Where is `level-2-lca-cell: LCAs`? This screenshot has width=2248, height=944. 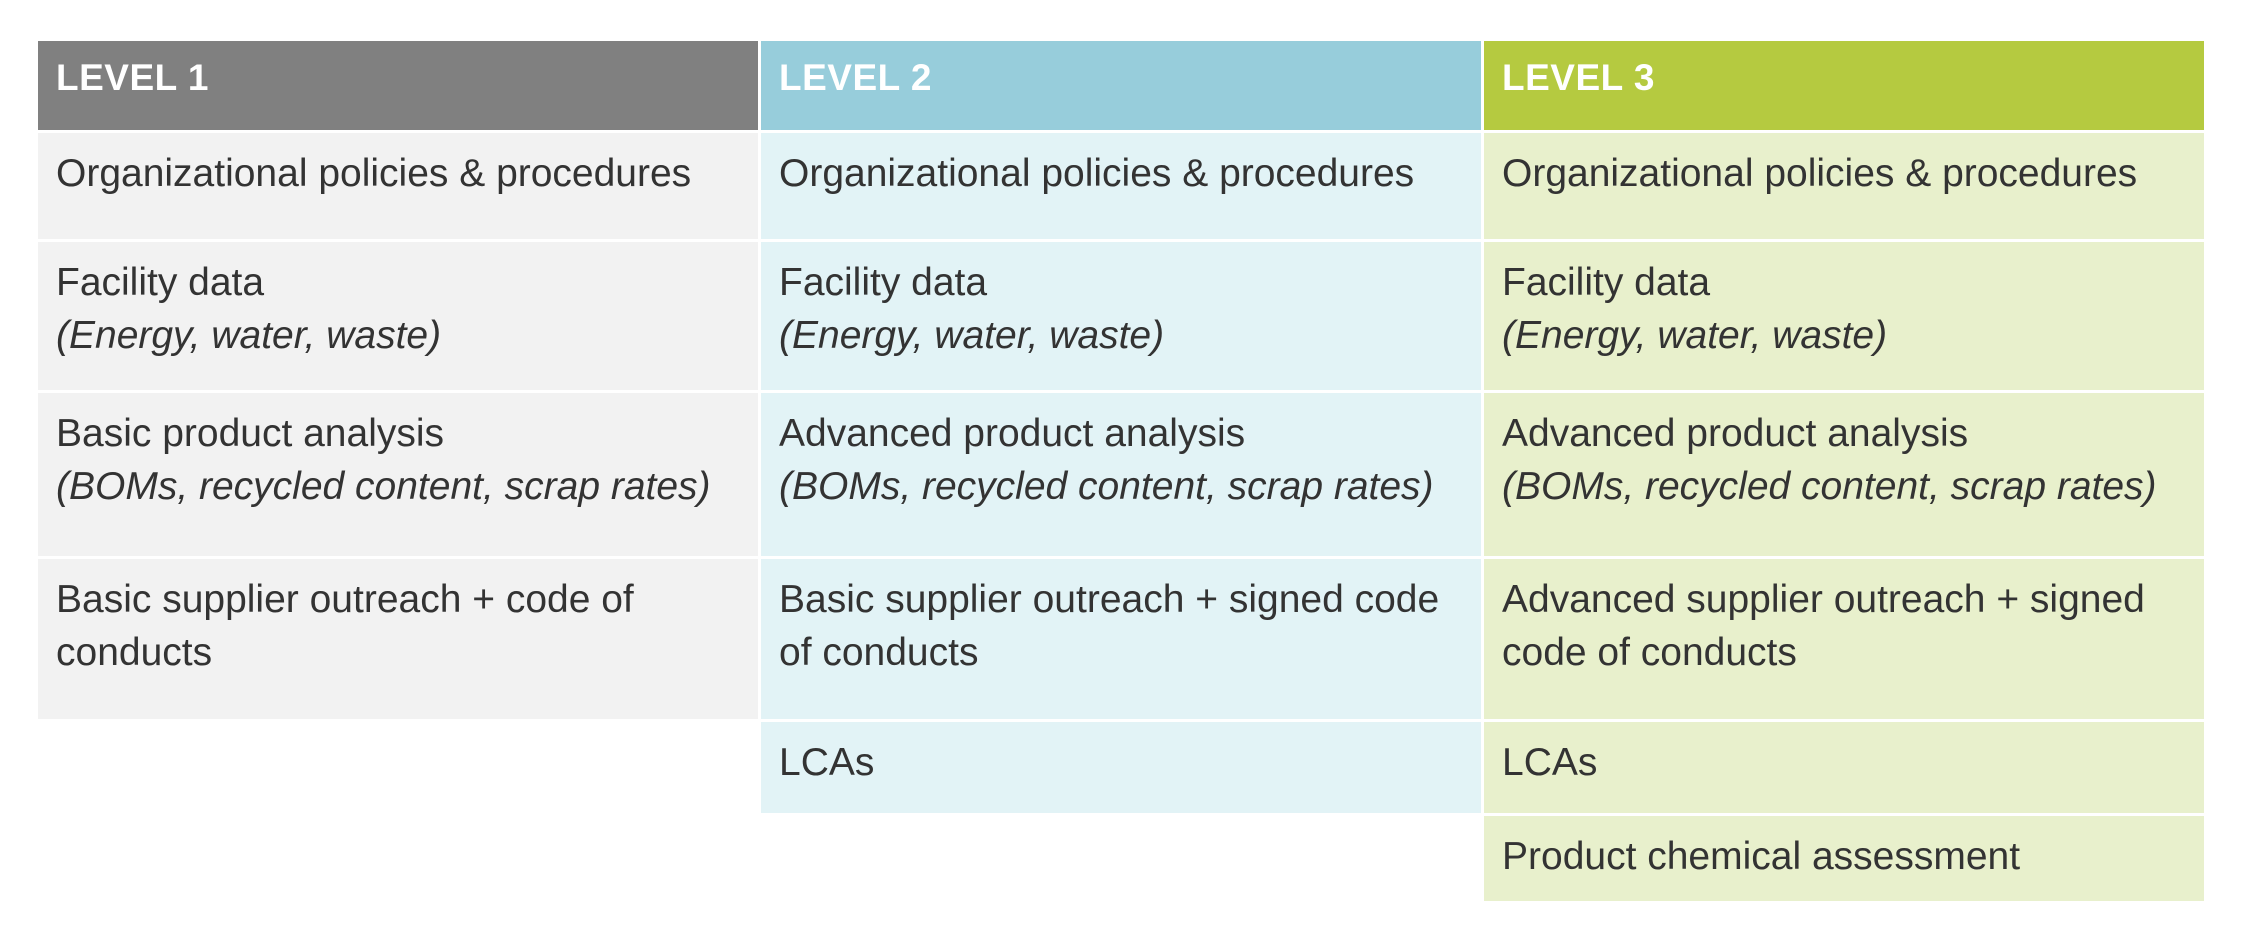 level-2-lca-cell: LCAs is located at coordinates (1121, 766).